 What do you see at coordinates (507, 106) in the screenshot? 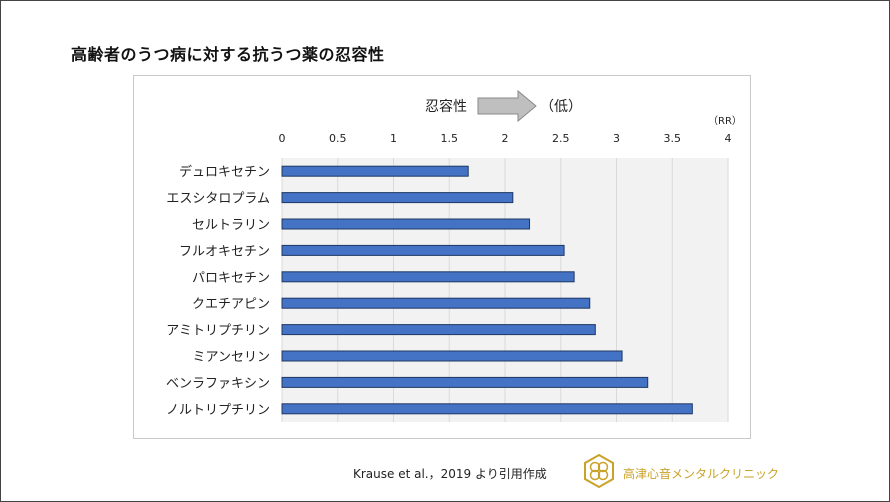
I see `right-arrow-icon` at bounding box center [507, 106].